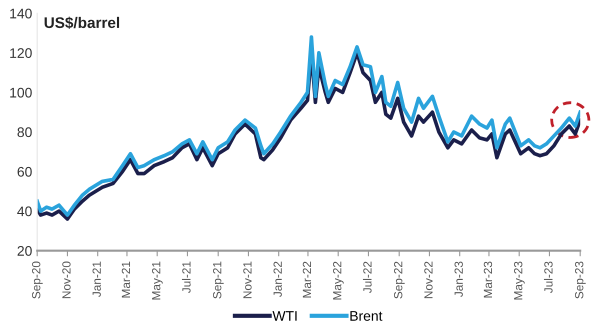 The height and width of the screenshot is (332, 600). Describe the element at coordinates (284, 316) in the screenshot. I see `legend-label: WTI` at that location.